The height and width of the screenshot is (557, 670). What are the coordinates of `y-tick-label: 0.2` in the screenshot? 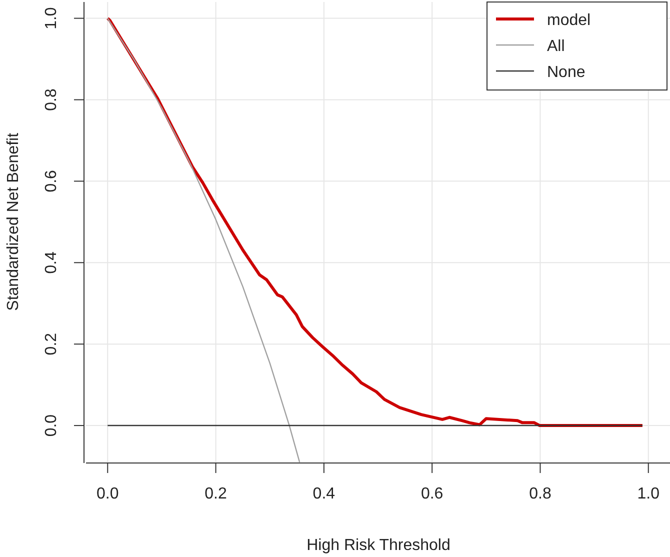 It's located at (51, 344).